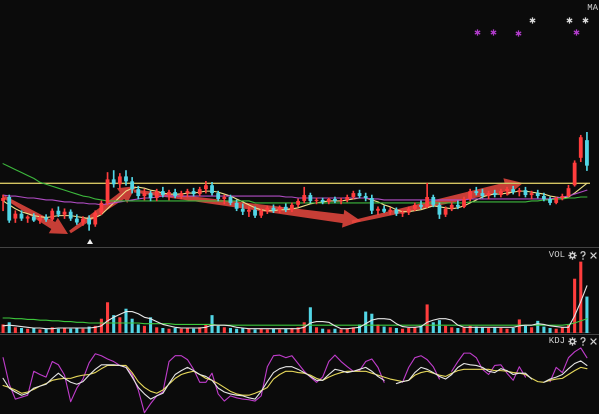  What do you see at coordinates (592, 8) in the screenshot?
I see `text: MA` at bounding box center [592, 8].